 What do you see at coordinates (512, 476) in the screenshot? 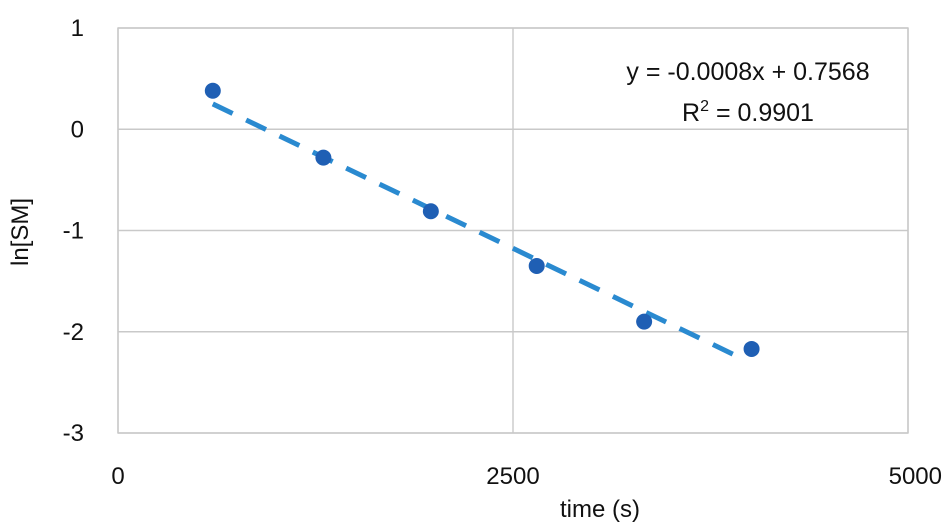
I see `x-tick-label: 2500` at bounding box center [512, 476].